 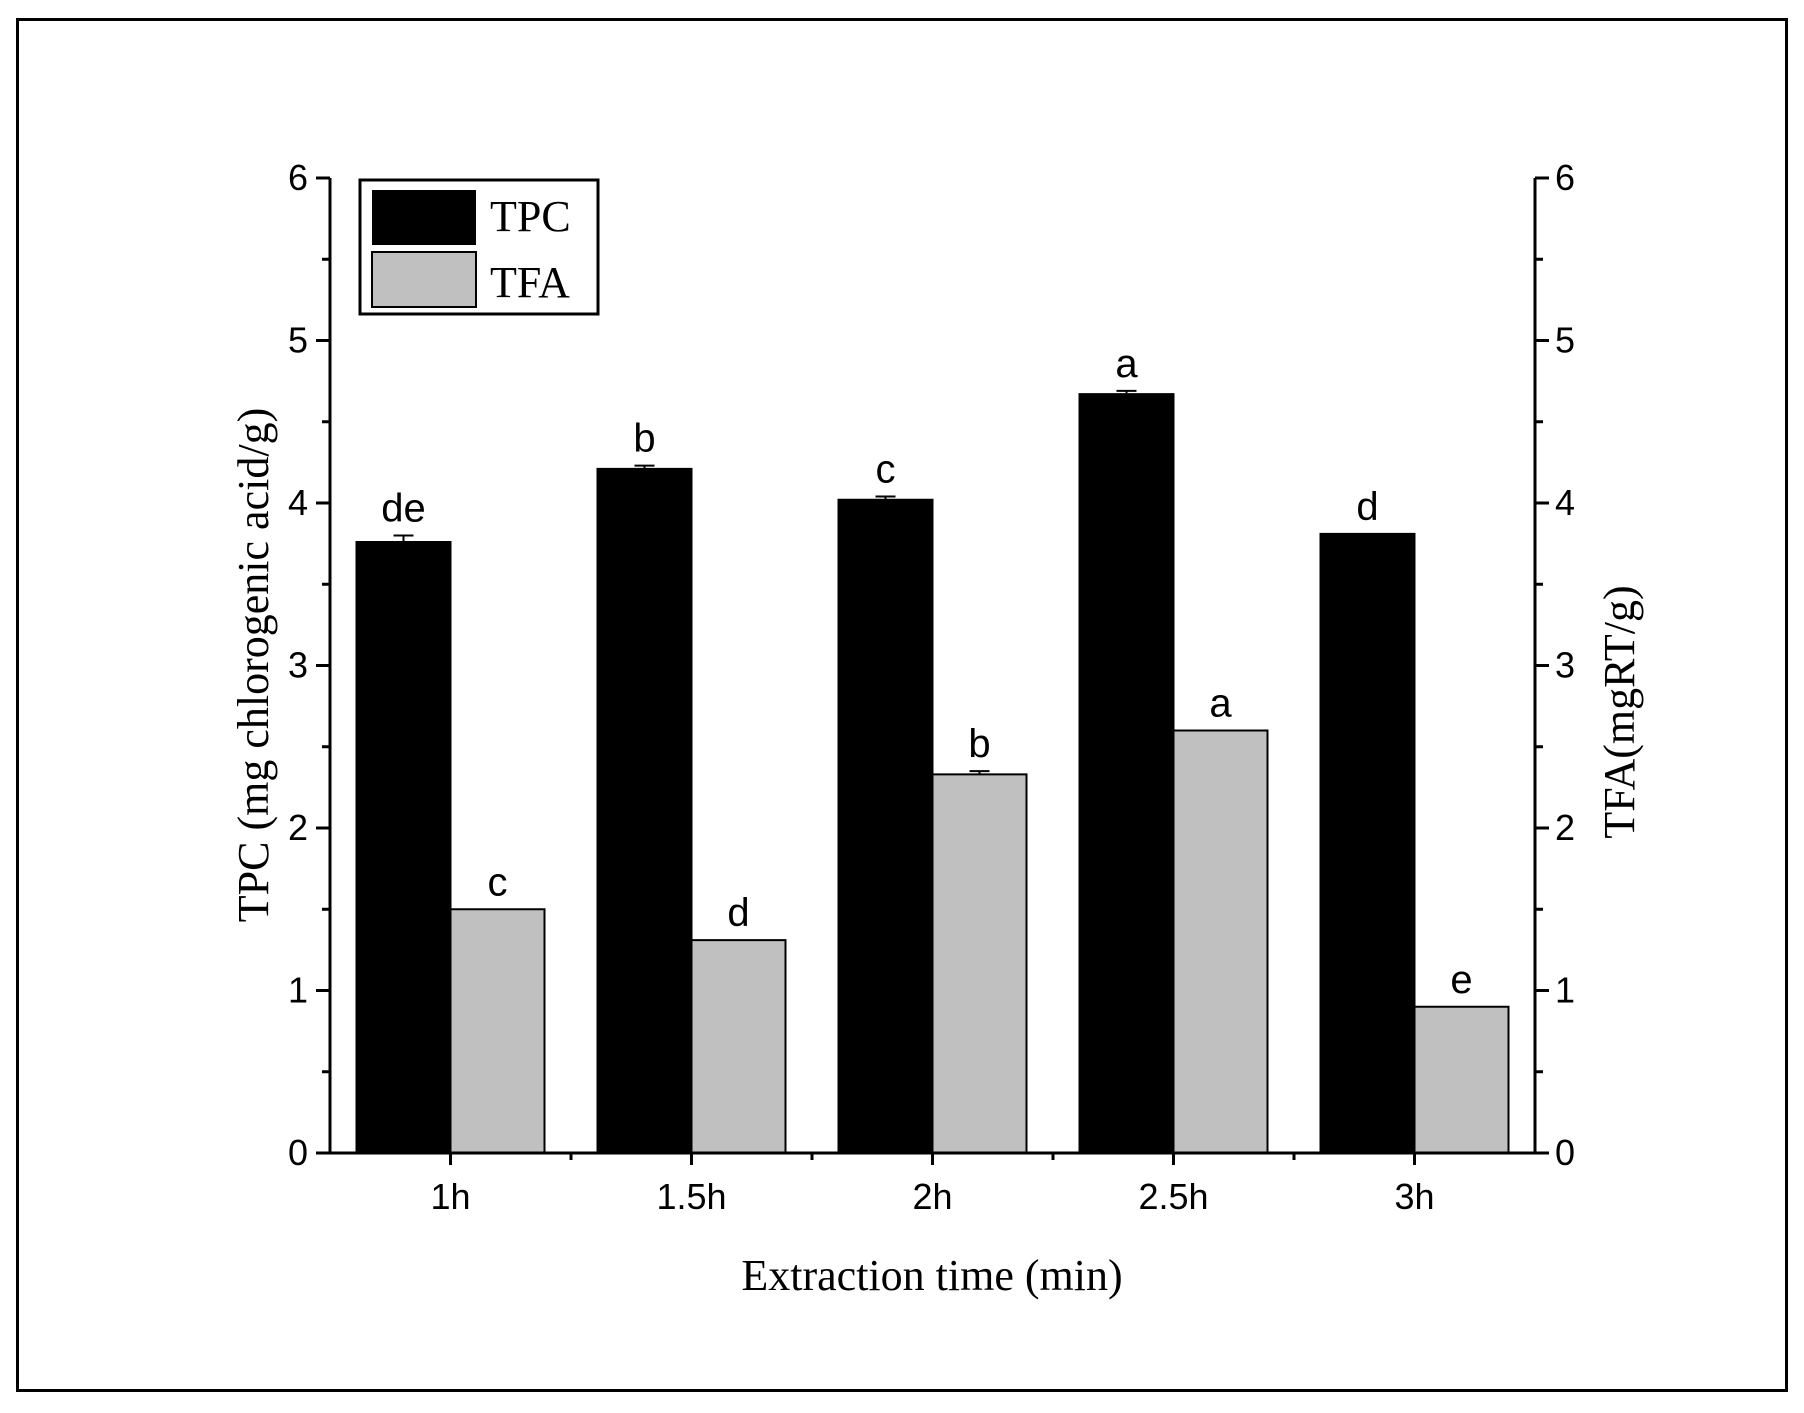 I want to click on x-tick-label: 2h, so click(x=932, y=1196).